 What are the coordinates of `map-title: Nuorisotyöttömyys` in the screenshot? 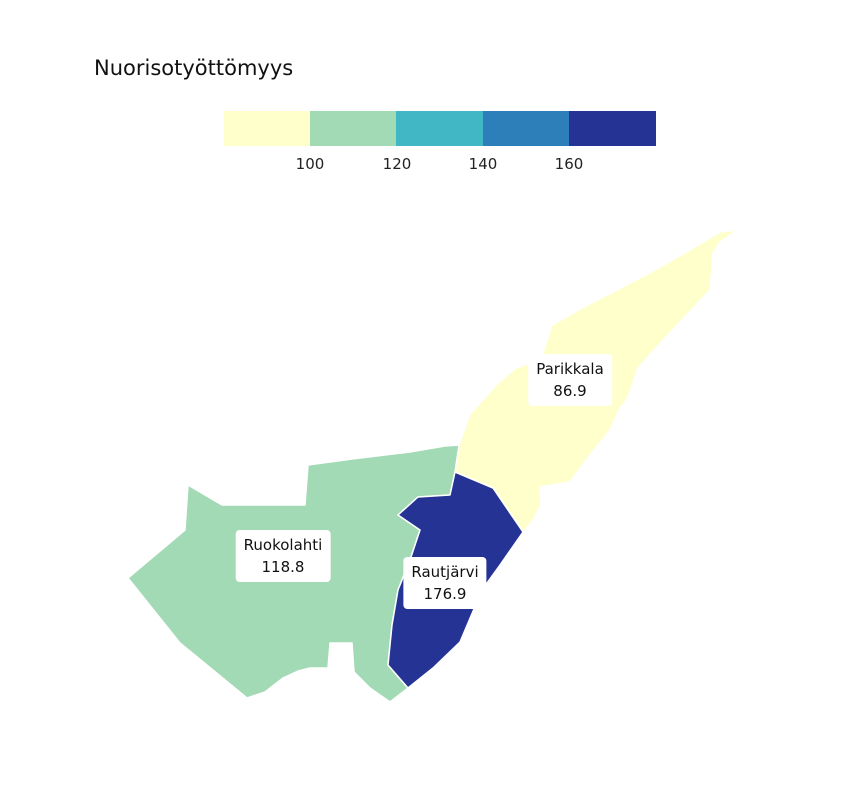 It's located at (194, 68).